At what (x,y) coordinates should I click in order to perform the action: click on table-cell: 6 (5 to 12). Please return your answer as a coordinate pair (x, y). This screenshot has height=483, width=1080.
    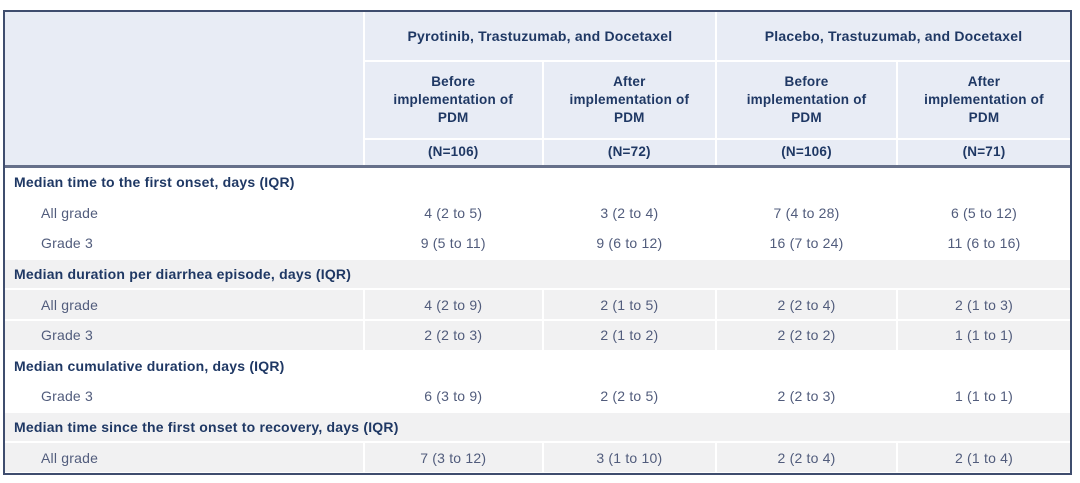
    Looking at the image, I should click on (983, 213).